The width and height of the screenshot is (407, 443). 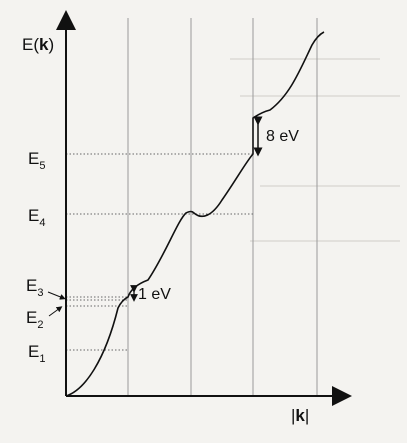 I want to click on gap-label-8ev: 8 eV, so click(x=282, y=136).